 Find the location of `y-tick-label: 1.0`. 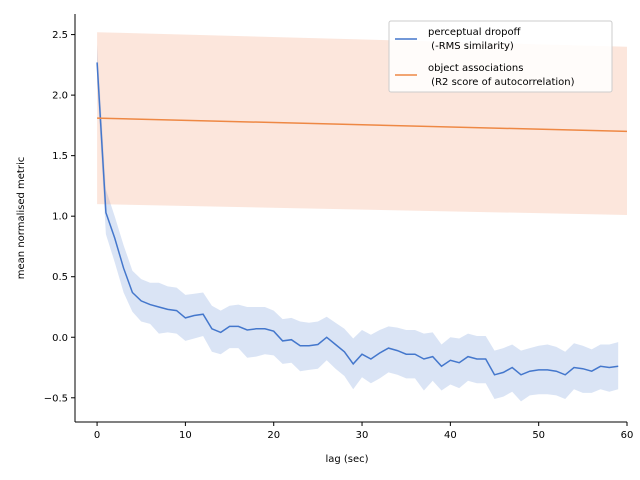

y-tick-label: 1.0 is located at coordinates (60, 217).